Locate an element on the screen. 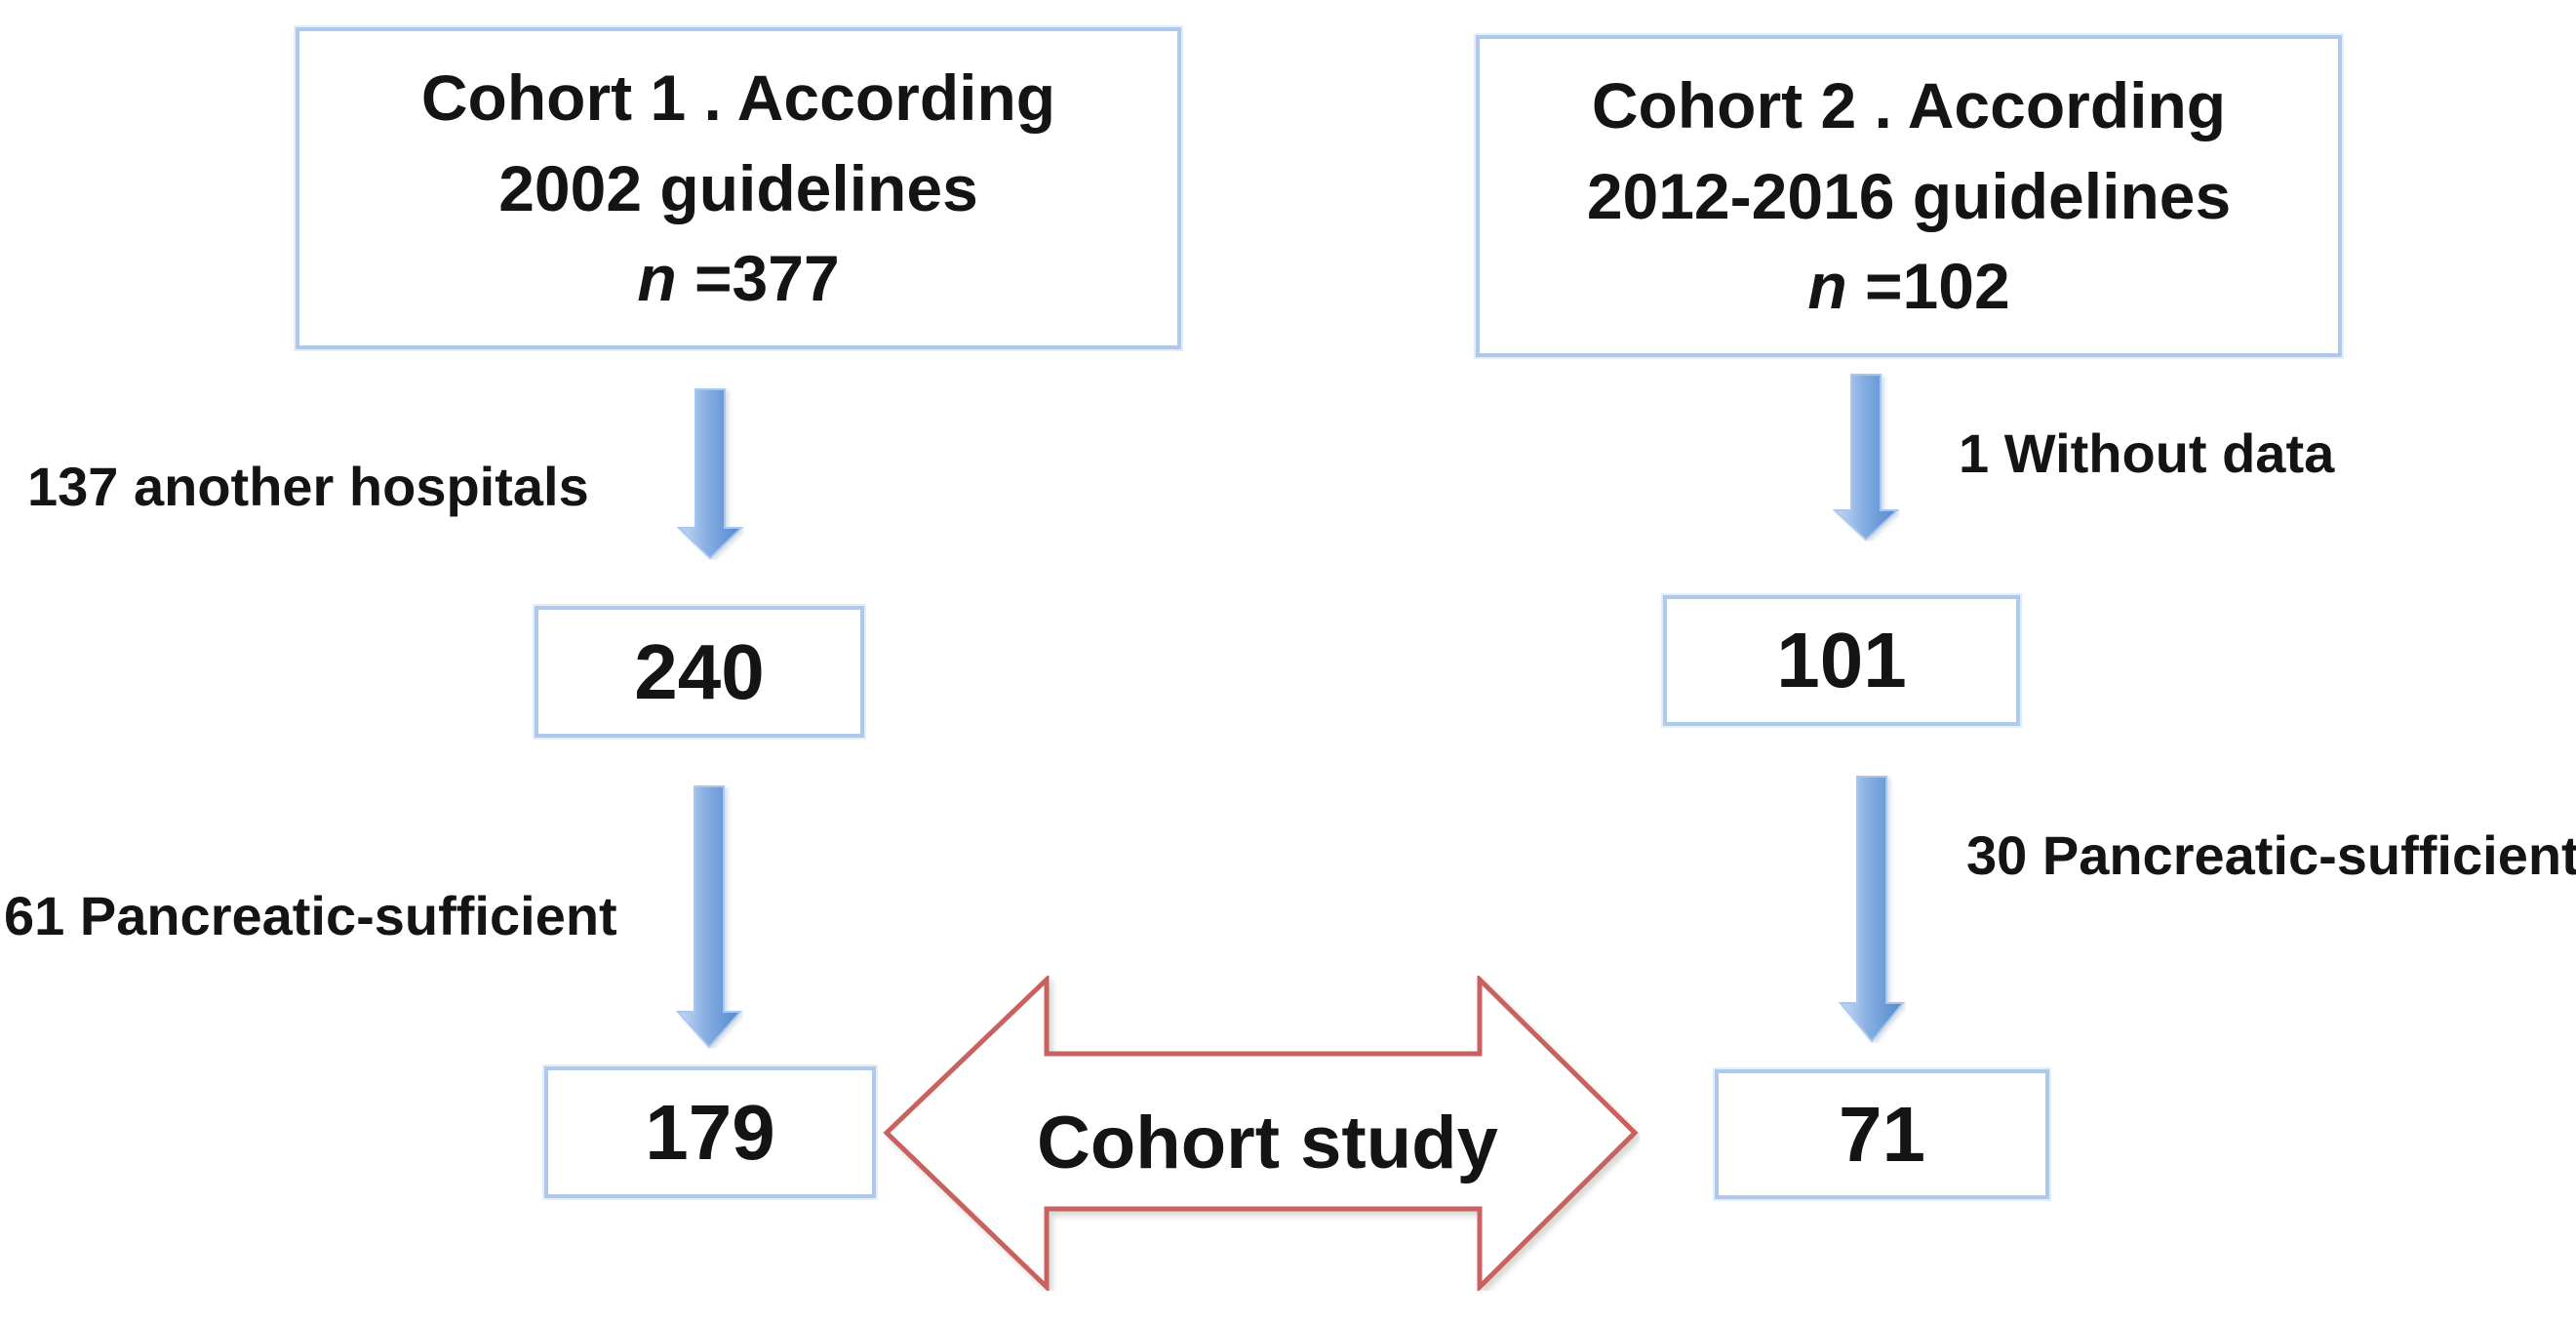 The image size is (2576, 1324). count-right-final-value: 71 is located at coordinates (1882, 1134).